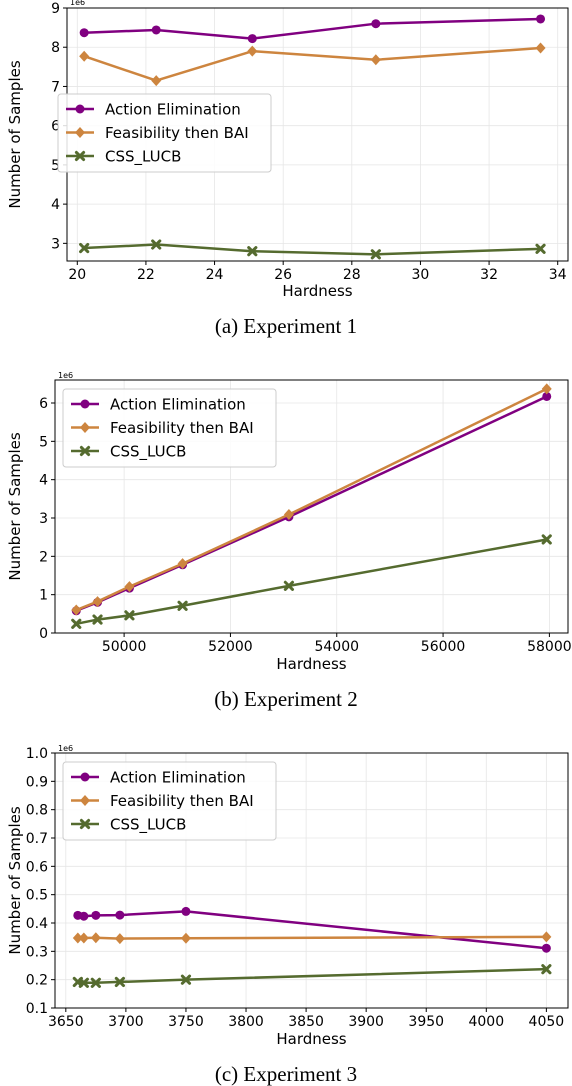 The width and height of the screenshot is (572, 1086). What do you see at coordinates (77, 3) in the screenshot?
I see `y-multiplier: 1e6` at bounding box center [77, 3].